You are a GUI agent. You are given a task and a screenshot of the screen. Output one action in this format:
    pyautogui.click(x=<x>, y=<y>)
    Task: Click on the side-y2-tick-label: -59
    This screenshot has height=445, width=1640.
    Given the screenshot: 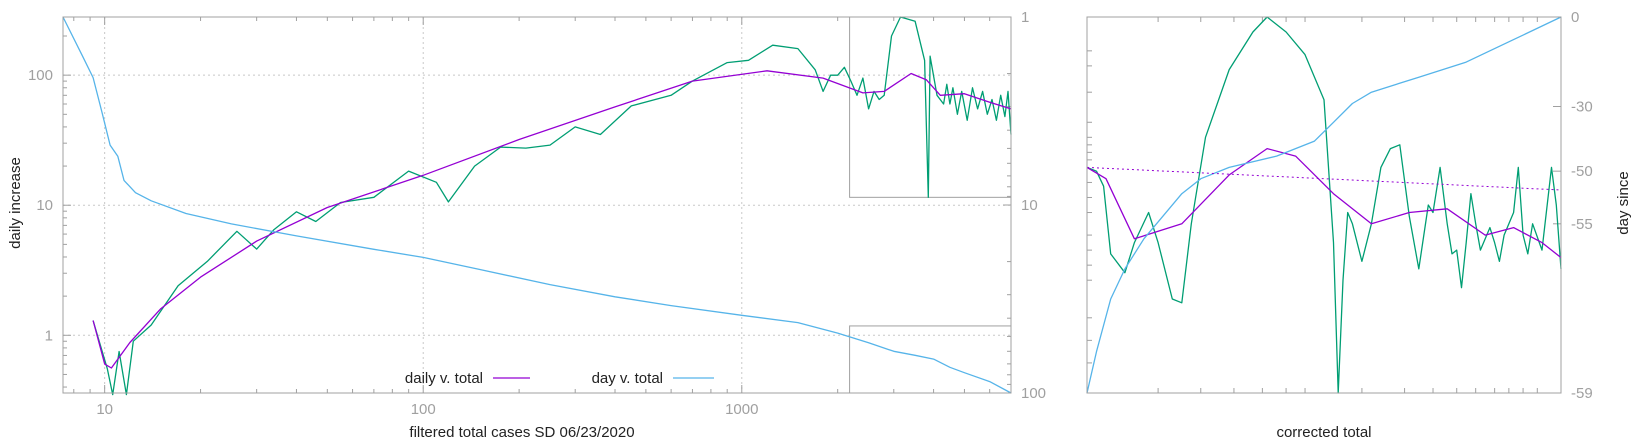 What is the action you would take?
    pyautogui.click(x=1582, y=393)
    